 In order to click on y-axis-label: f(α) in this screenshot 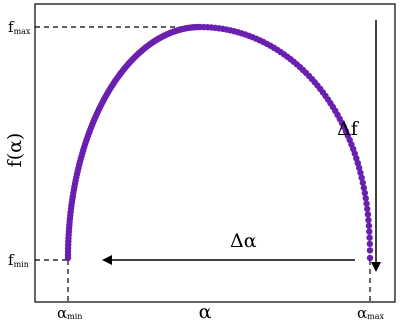, I will do `click(15, 150)`.